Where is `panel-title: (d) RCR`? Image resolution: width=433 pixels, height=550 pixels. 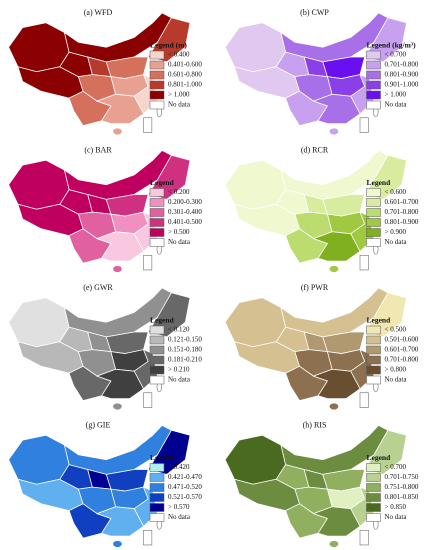
panel-title: (d) RCR is located at coordinates (315, 149).